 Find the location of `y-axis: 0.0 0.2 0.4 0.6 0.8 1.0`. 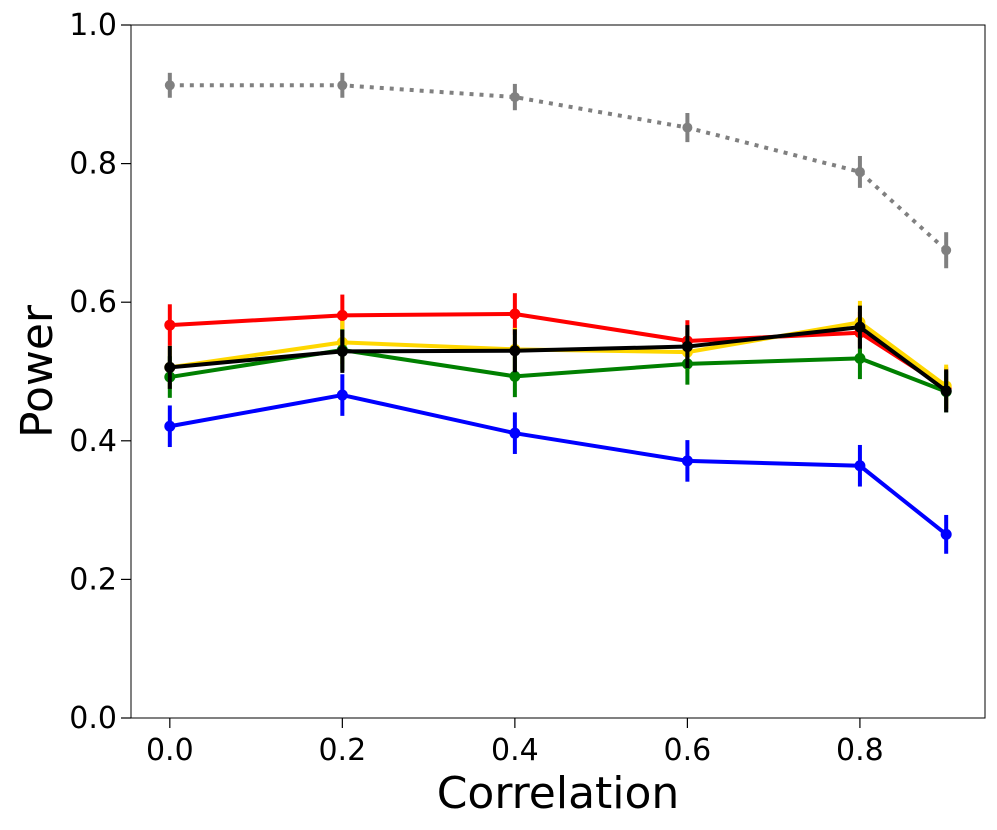

y-axis: 0.0 0.2 0.4 0.6 0.8 1.0 is located at coordinates (100, 372).